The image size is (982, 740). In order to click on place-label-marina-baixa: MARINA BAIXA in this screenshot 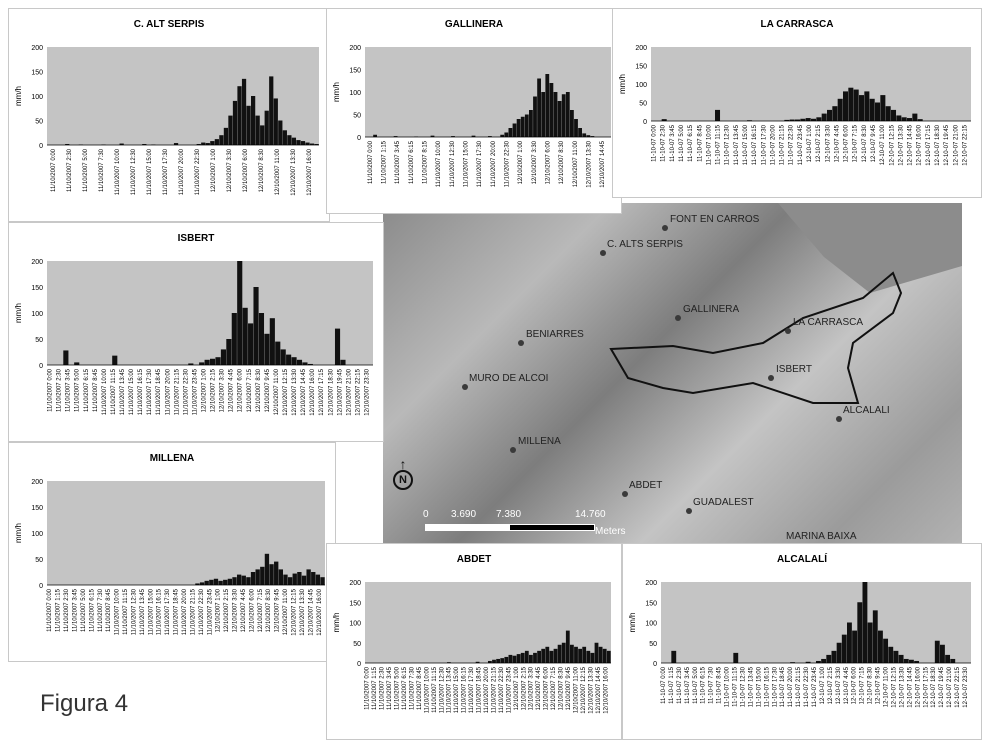, I will do `click(821, 536)`.